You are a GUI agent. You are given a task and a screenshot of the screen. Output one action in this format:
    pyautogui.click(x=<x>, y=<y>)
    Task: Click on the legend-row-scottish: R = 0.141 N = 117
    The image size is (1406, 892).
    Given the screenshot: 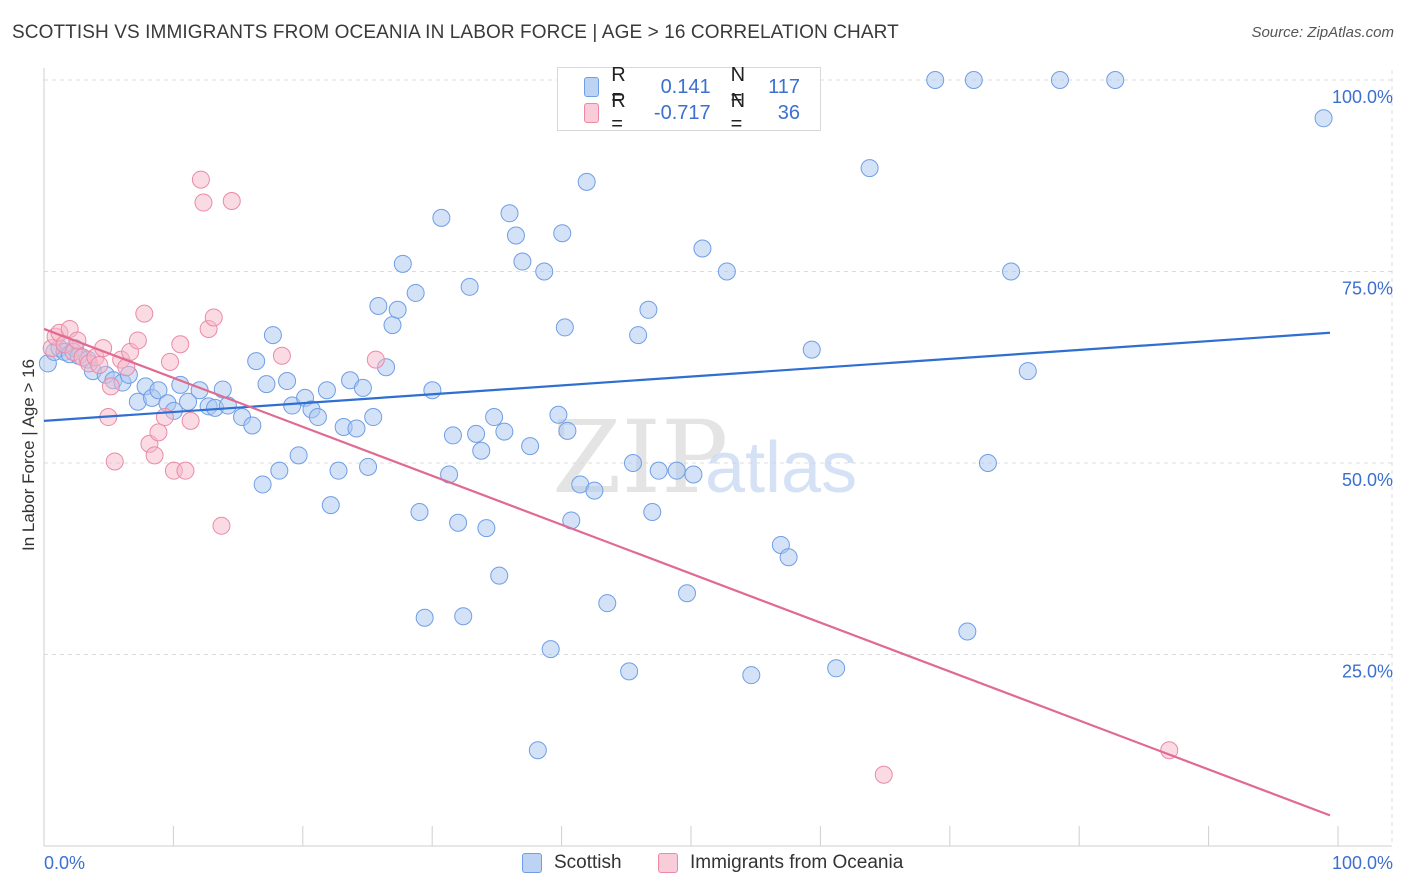 What is the action you would take?
    pyautogui.click(x=702, y=86)
    